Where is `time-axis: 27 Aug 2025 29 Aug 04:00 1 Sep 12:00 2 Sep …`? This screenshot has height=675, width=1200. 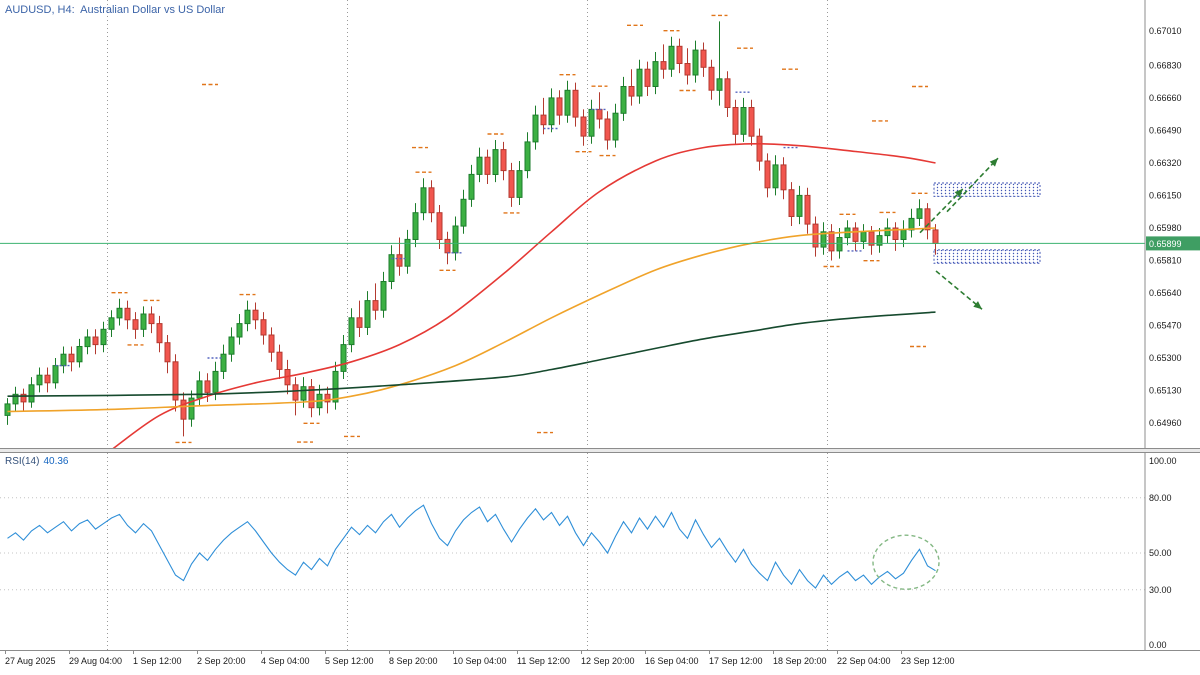
time-axis: 27 Aug 2025 29 Aug 04:00 1 Sep 12:00 2 Sep … is located at coordinates (600, 662).